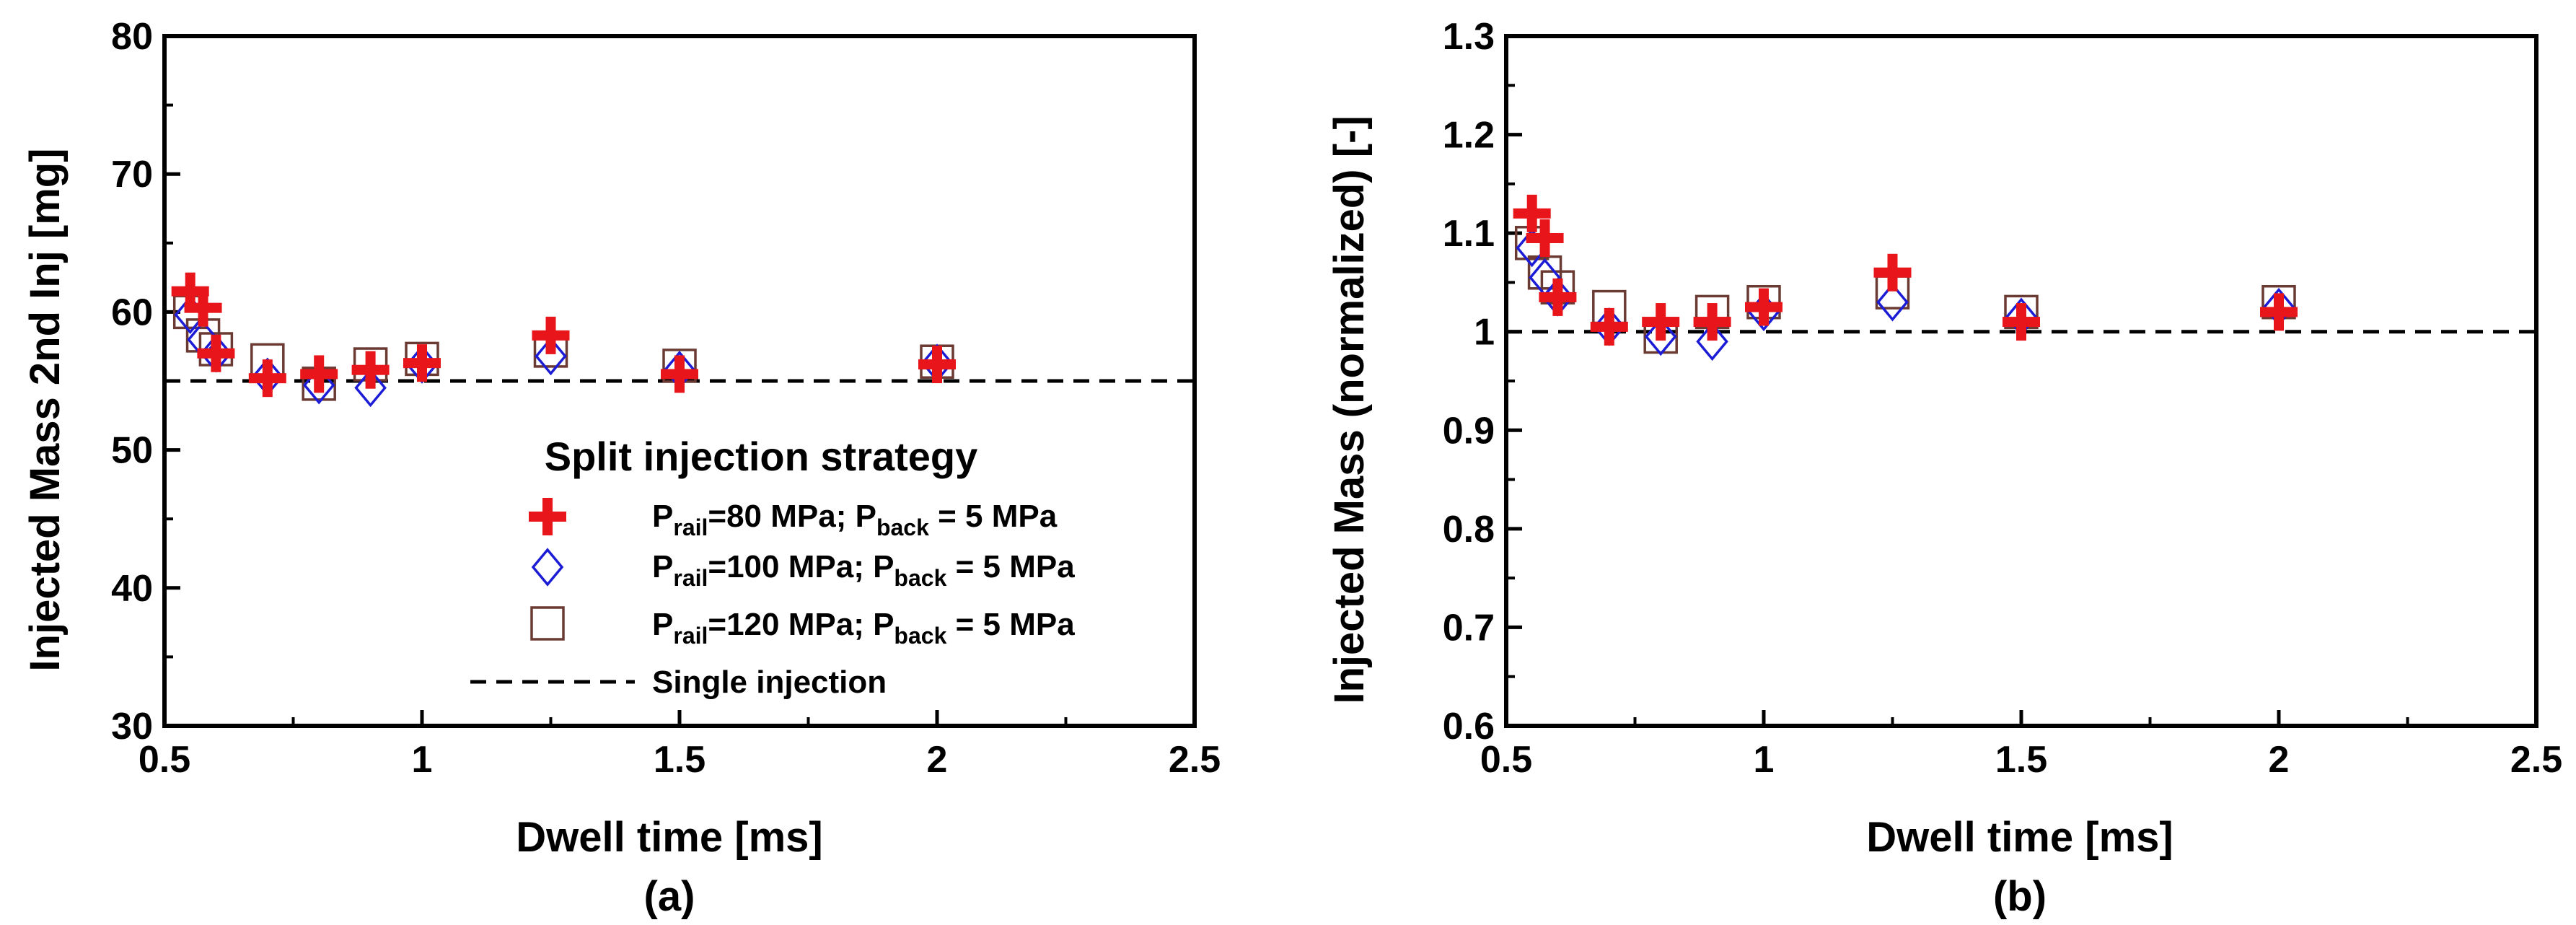 Image resolution: width=2576 pixels, height=925 pixels. Describe the element at coordinates (547, 567) in the screenshot. I see `legend-diamond-marker` at that location.